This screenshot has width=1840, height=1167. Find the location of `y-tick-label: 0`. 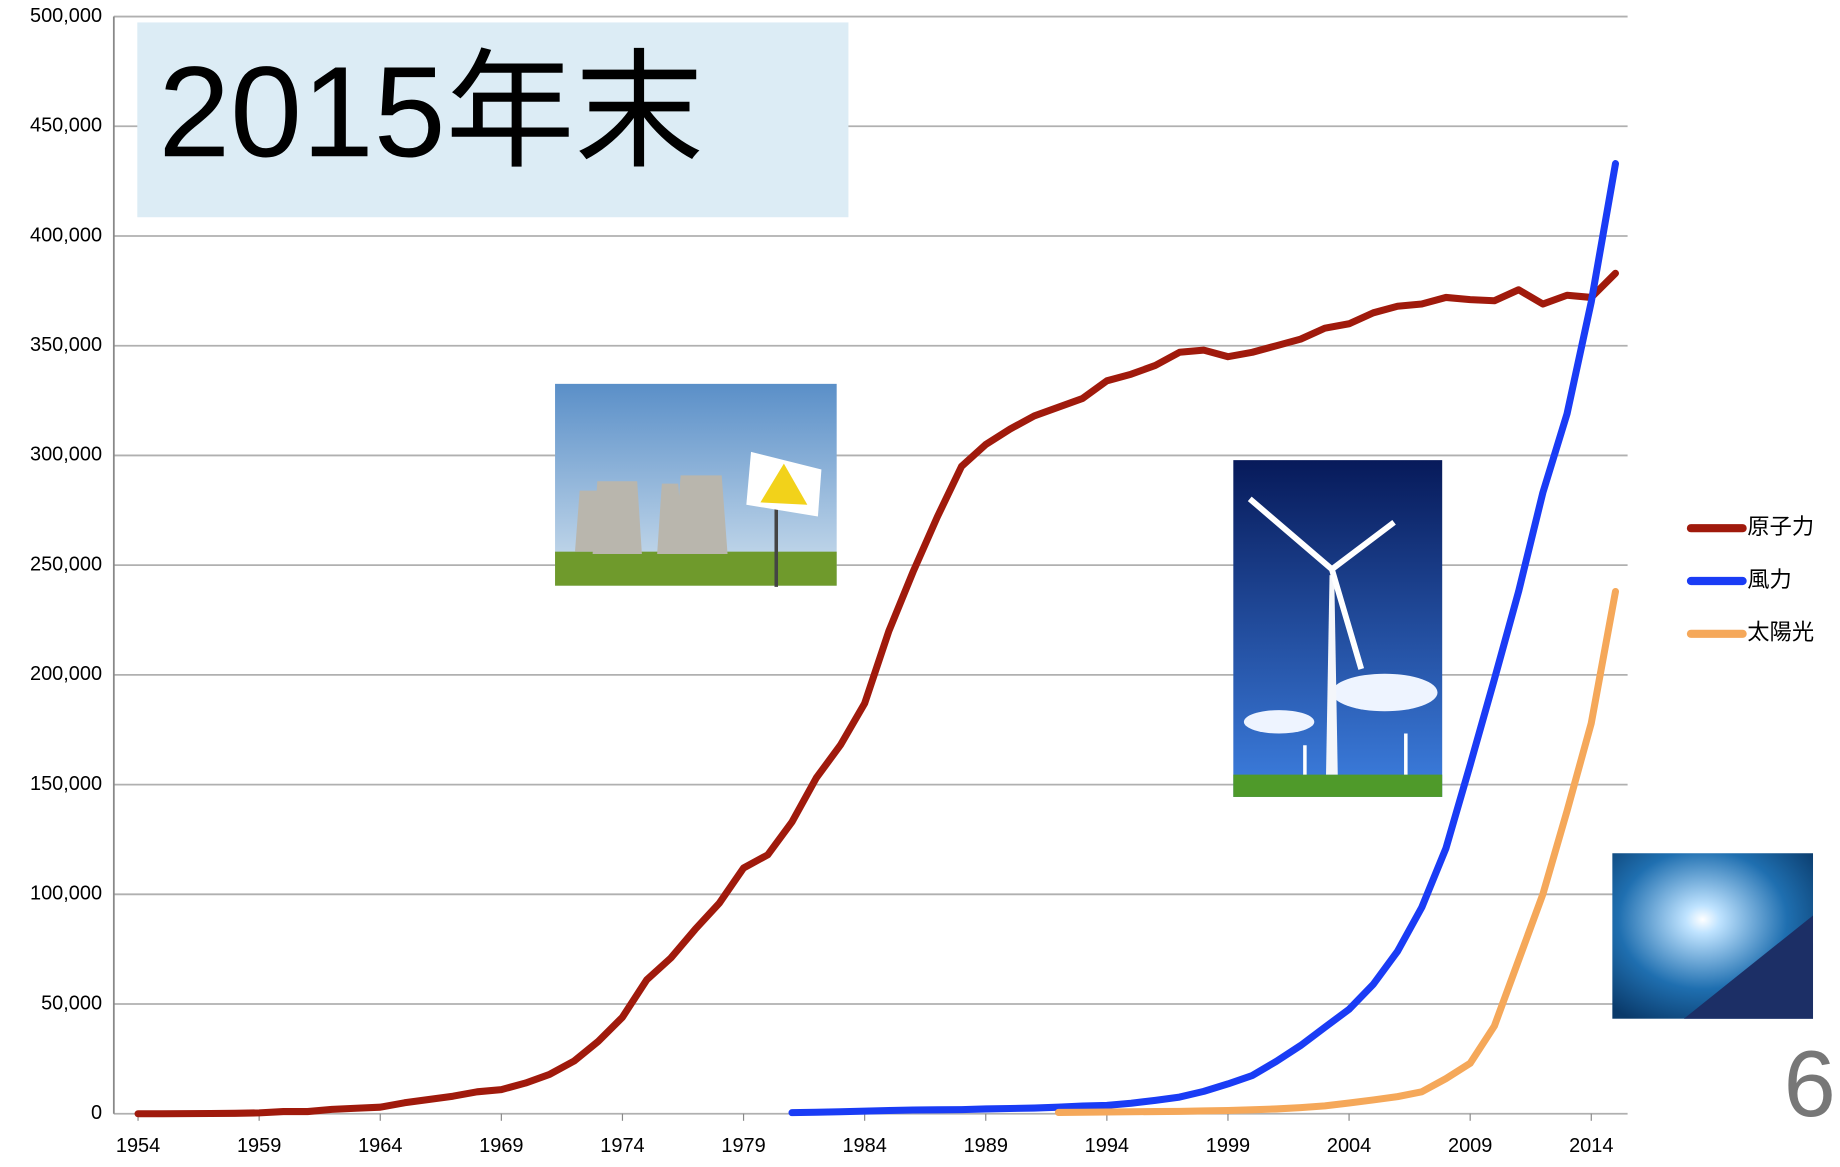

y-tick-label: 0 is located at coordinates (96, 1113).